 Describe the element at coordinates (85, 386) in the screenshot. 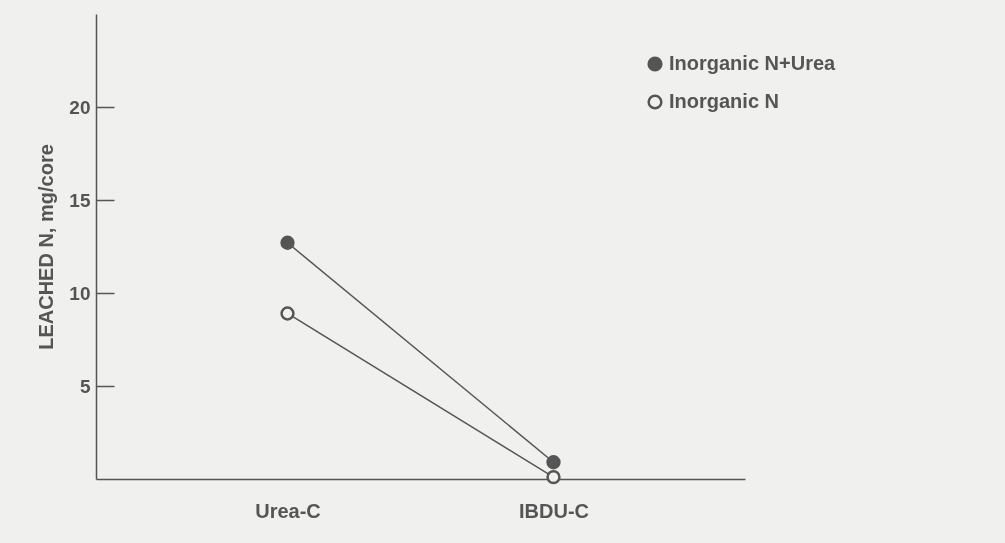

I see `y-tick-label: 5` at that location.